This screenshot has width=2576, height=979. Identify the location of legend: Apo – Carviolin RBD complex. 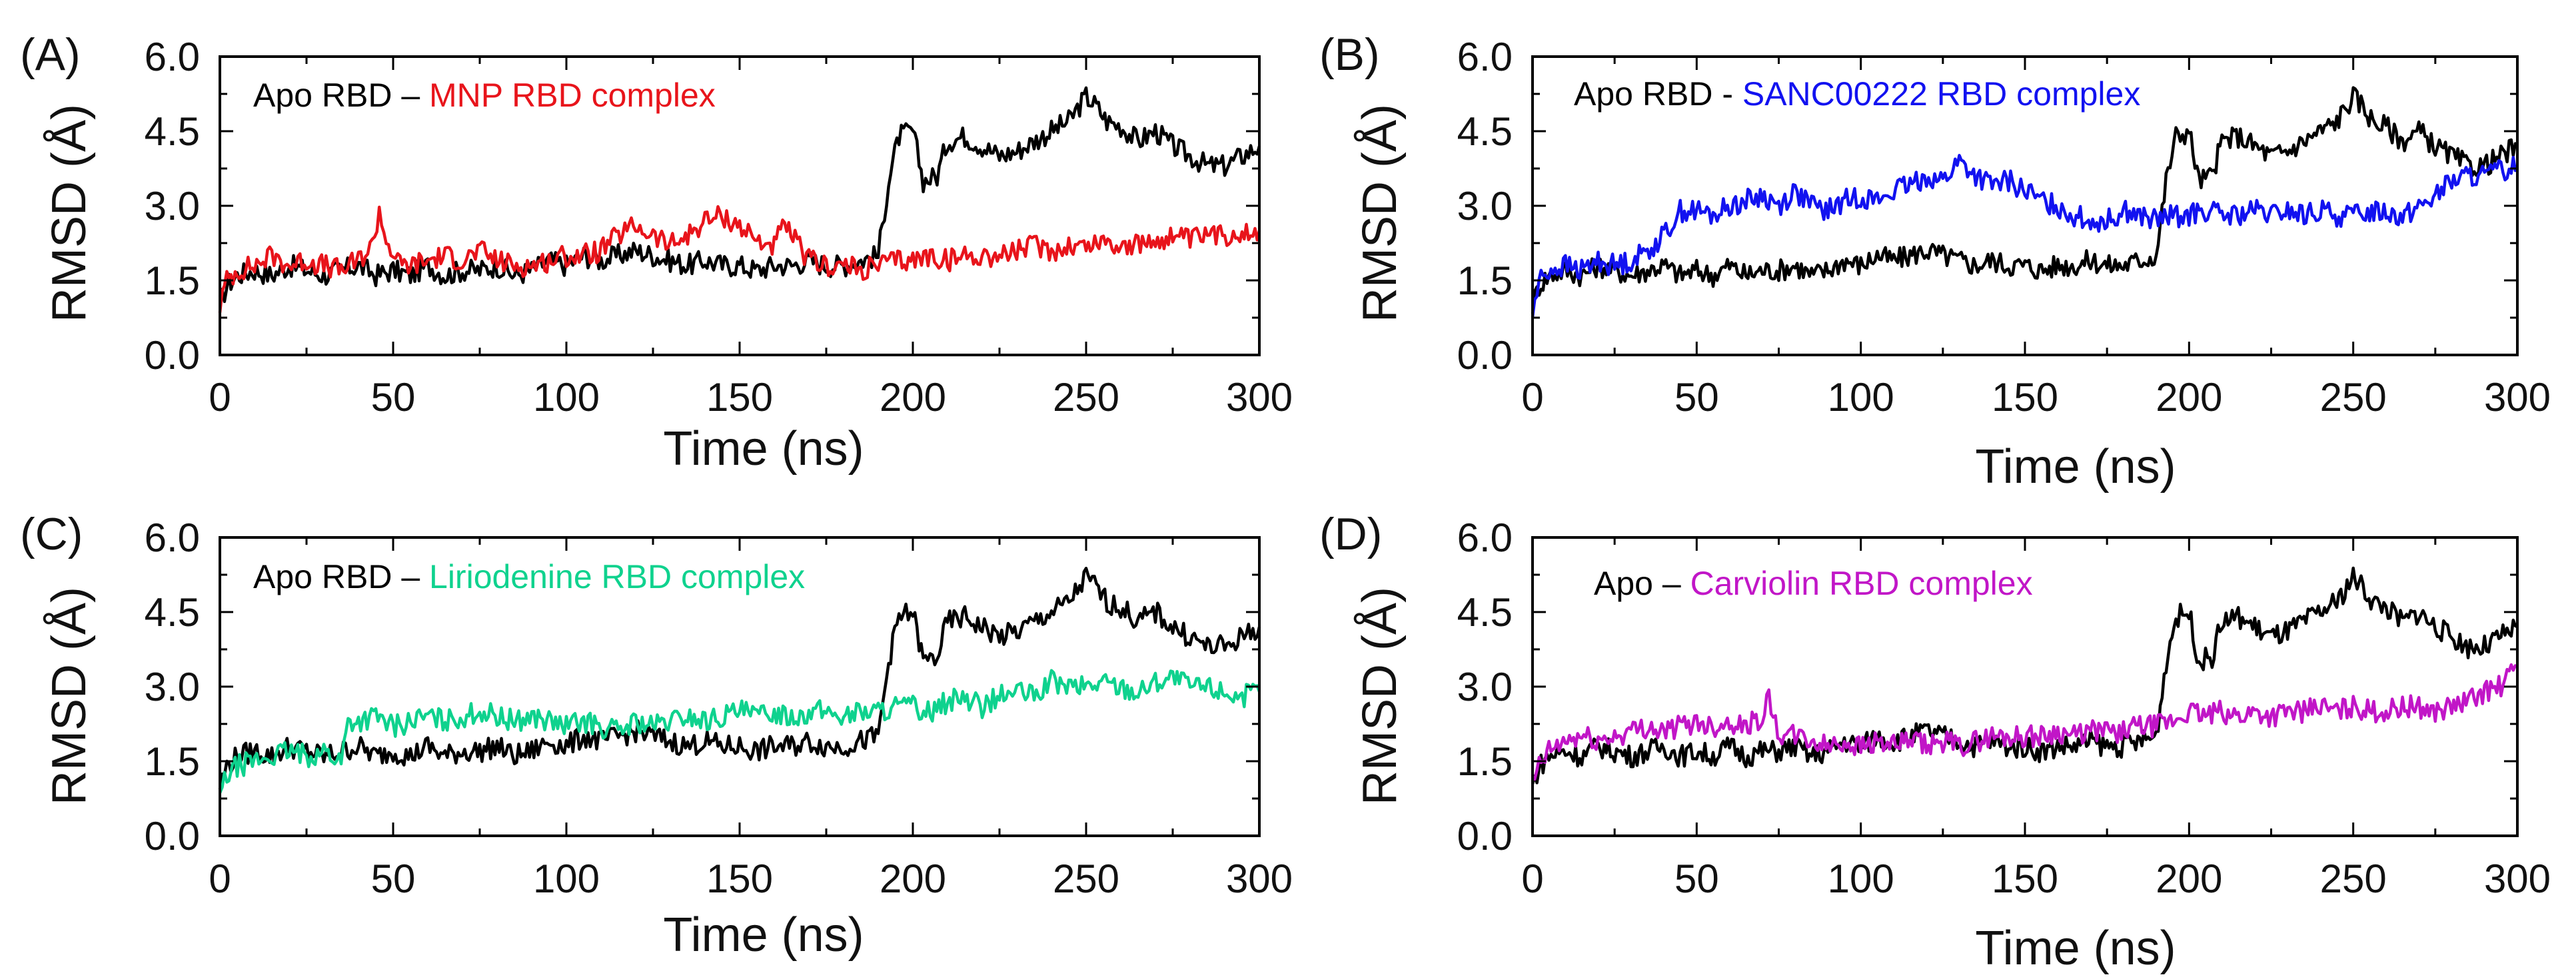
(1813, 583).